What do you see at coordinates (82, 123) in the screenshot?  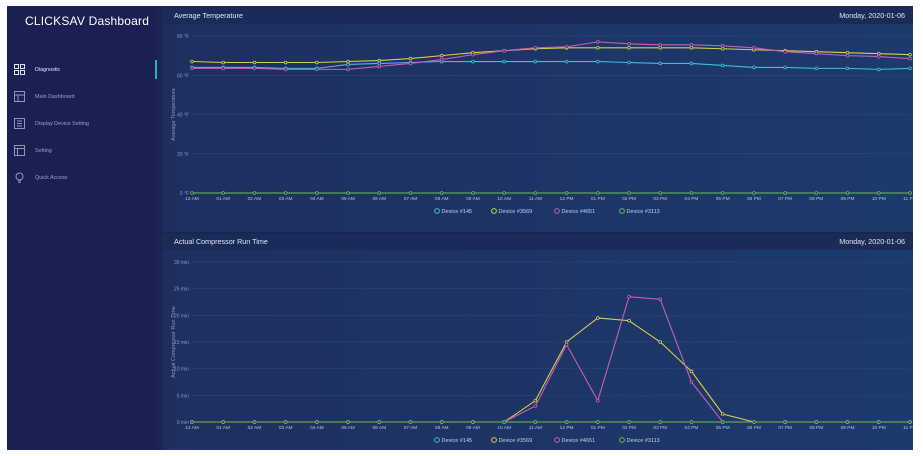 I see `sidebar-item-display-device-setting: Display Device Setting` at bounding box center [82, 123].